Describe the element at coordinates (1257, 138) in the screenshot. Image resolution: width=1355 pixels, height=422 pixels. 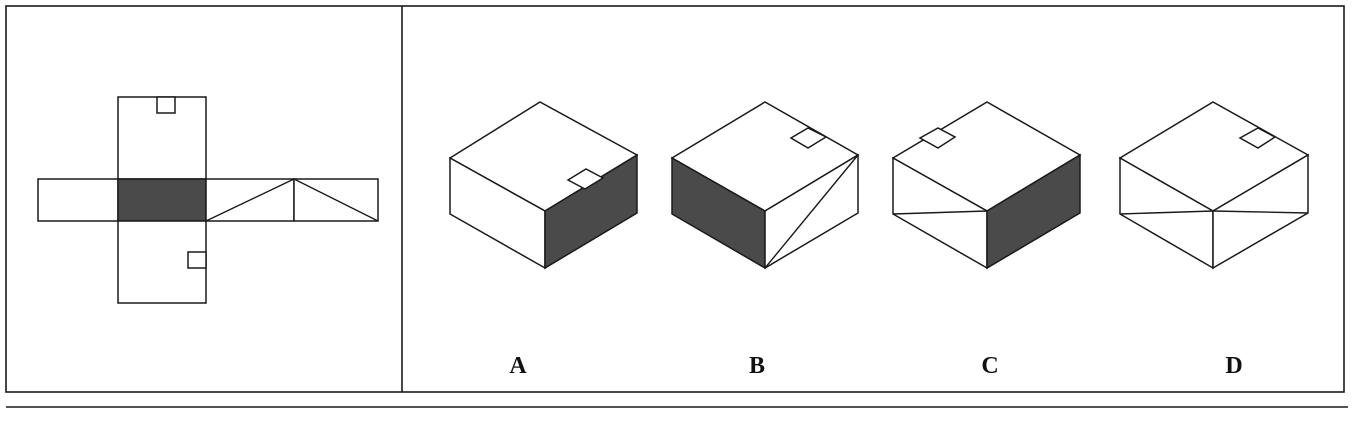
I see `box-d-notch` at that location.